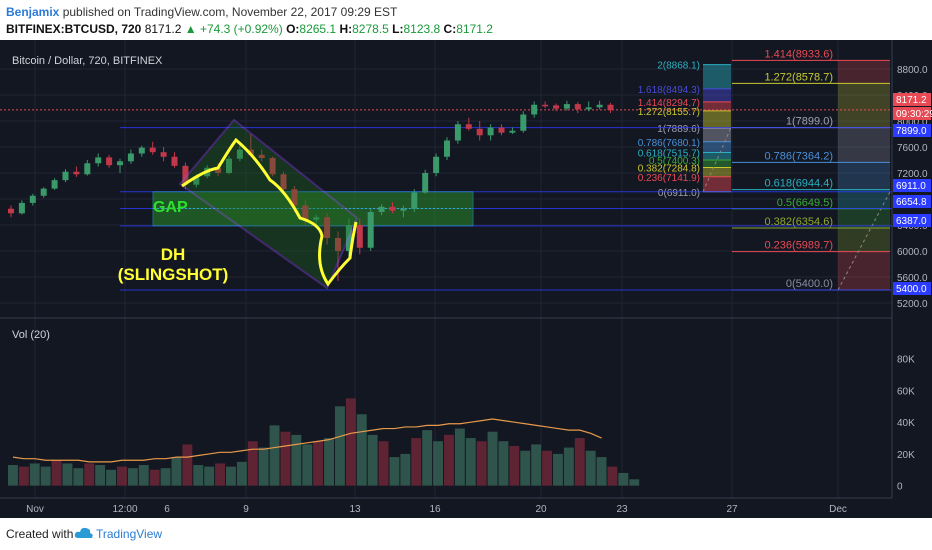 This screenshot has height=550, width=932. I want to click on volume-tick: 80K, so click(906, 360).